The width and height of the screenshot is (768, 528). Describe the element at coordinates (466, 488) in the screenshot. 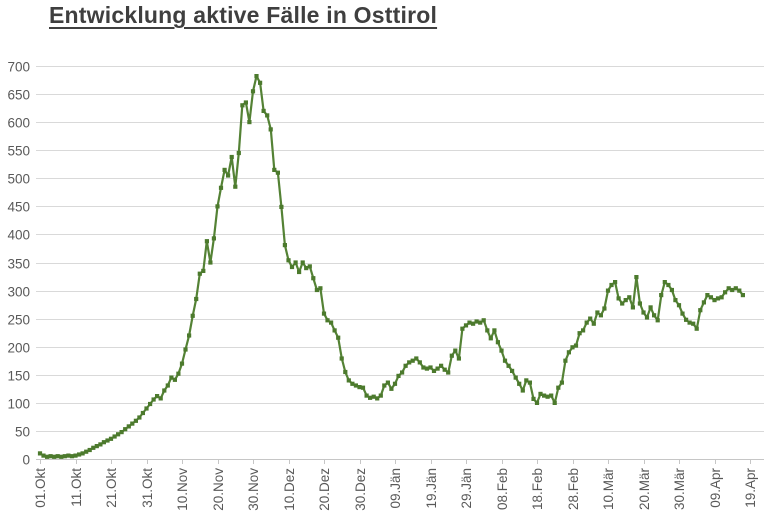

I see `x-axis-tick-label: 29.Jän` at that location.